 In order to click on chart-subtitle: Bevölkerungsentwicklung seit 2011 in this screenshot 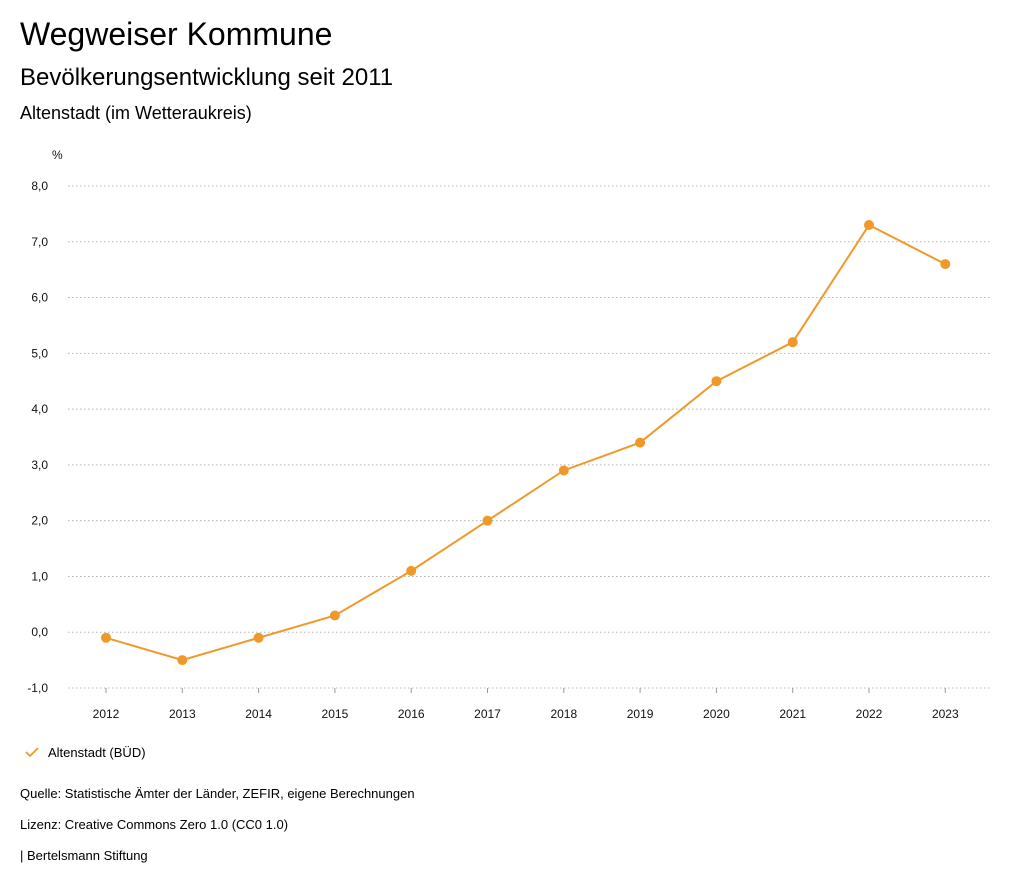, I will do `click(207, 77)`.